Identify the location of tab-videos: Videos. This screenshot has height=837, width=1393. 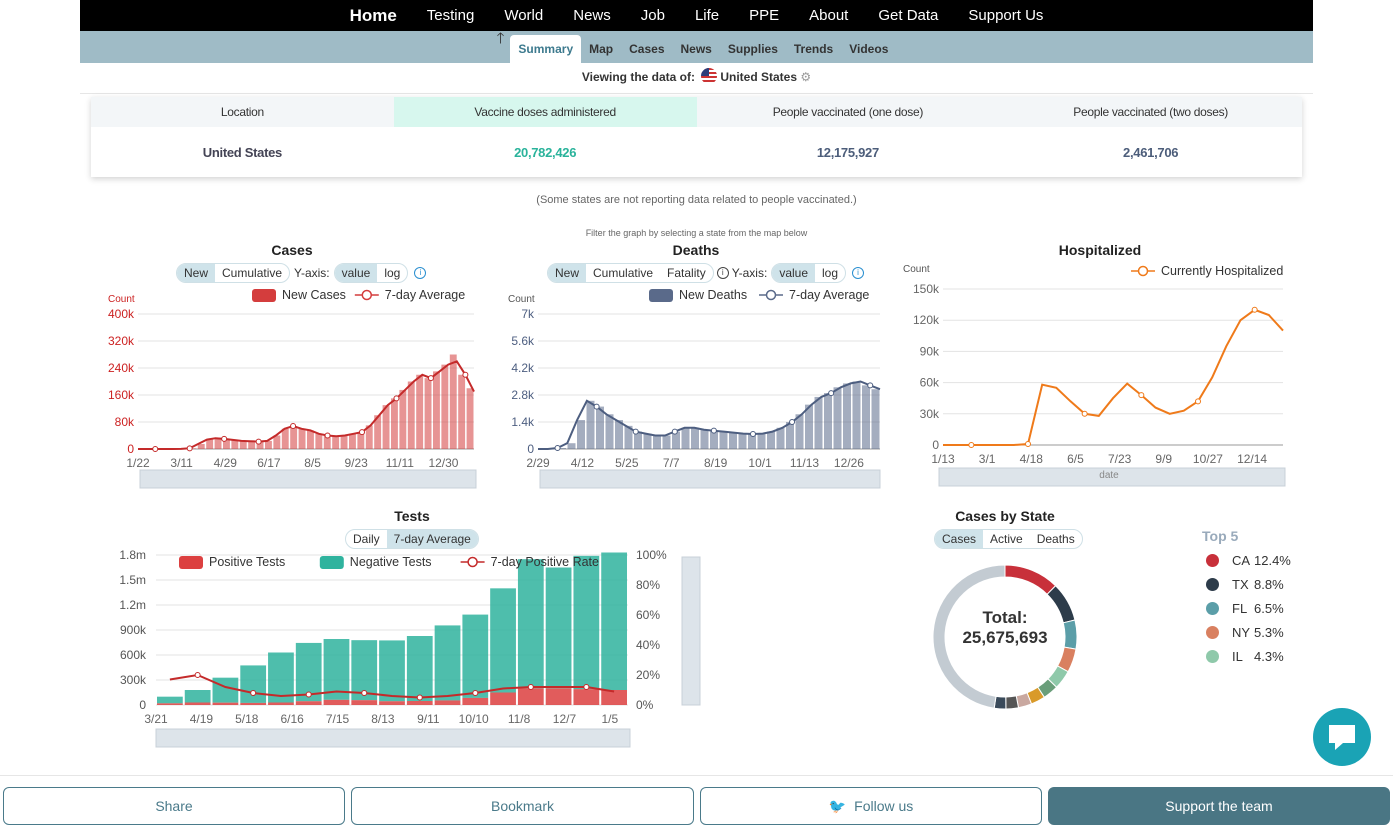
(868, 49).